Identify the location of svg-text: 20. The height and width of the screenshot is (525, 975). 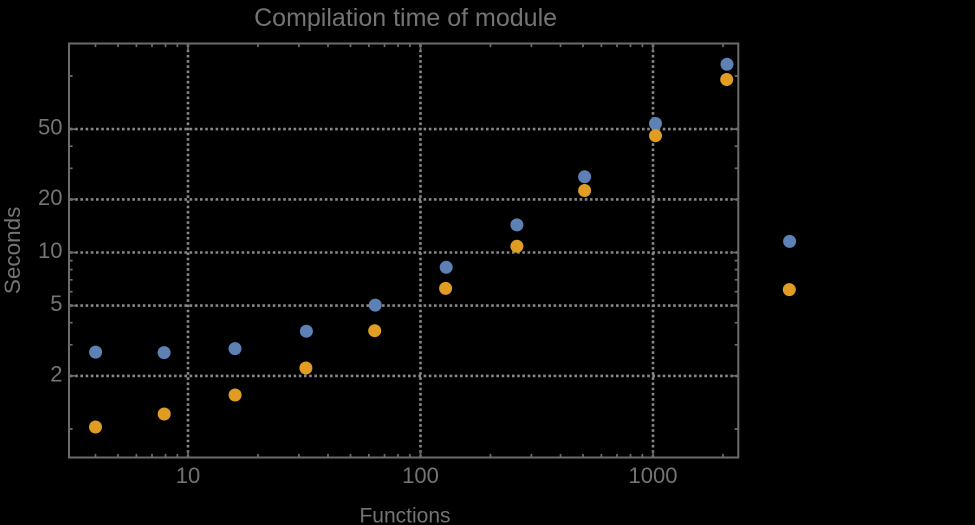
(50, 197).